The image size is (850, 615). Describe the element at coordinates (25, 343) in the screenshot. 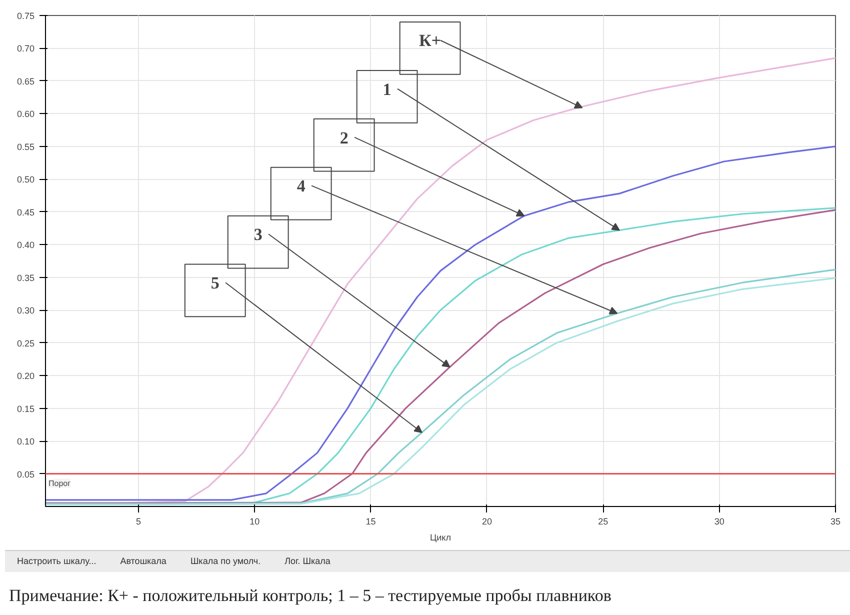

I see `y-tick-label: 0.25` at that location.